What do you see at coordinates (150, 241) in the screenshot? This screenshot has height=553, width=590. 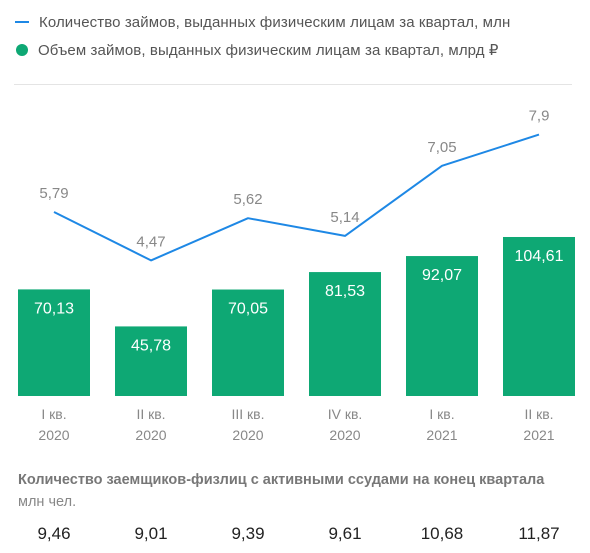 I see `line-value-label: 4,47` at bounding box center [150, 241].